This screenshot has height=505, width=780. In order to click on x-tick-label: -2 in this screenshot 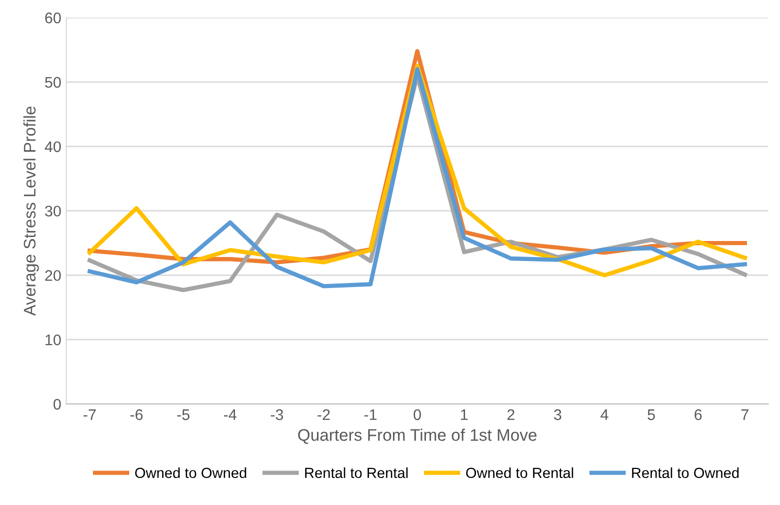, I will do `click(324, 414)`.